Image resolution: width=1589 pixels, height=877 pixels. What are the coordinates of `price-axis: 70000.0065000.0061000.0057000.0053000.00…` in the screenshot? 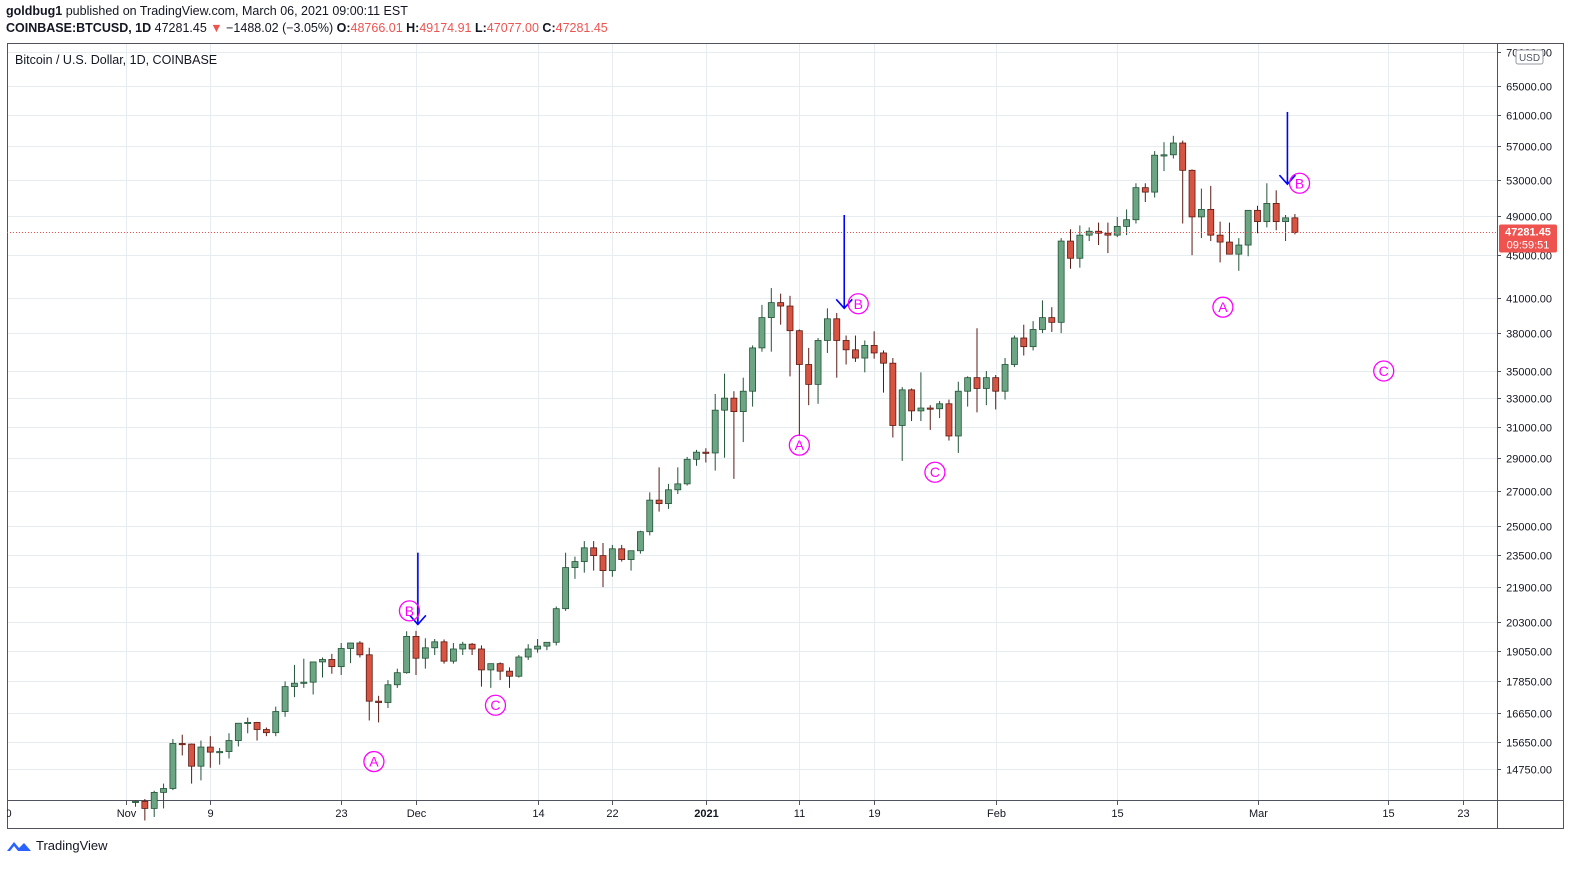 It's located at (1524, 412).